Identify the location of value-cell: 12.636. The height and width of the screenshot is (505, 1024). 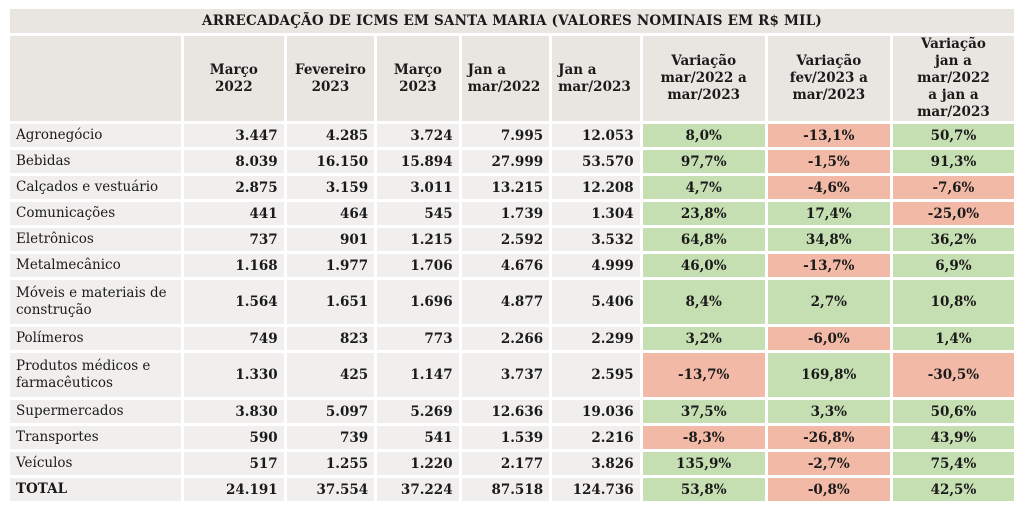
(505, 411).